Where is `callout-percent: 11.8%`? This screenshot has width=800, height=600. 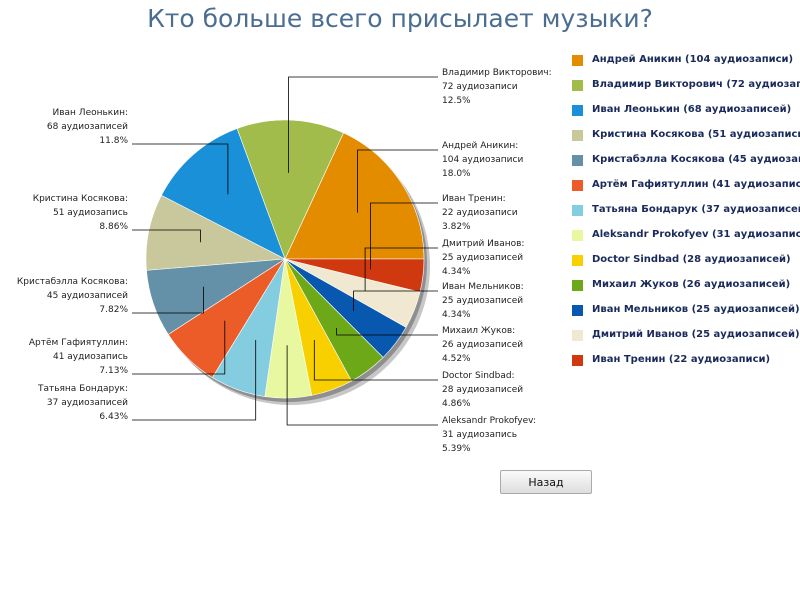 callout-percent: 11.8% is located at coordinates (113, 141).